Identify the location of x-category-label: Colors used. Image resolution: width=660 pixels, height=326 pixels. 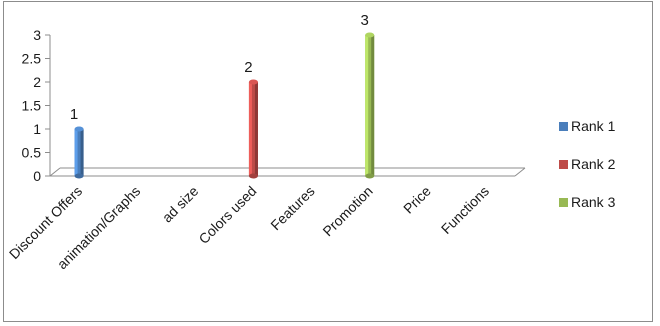
(227, 215).